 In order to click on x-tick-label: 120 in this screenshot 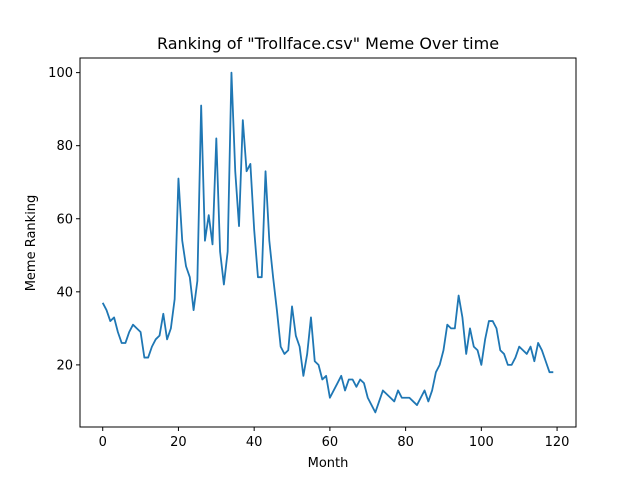, I will do `click(557, 442)`.